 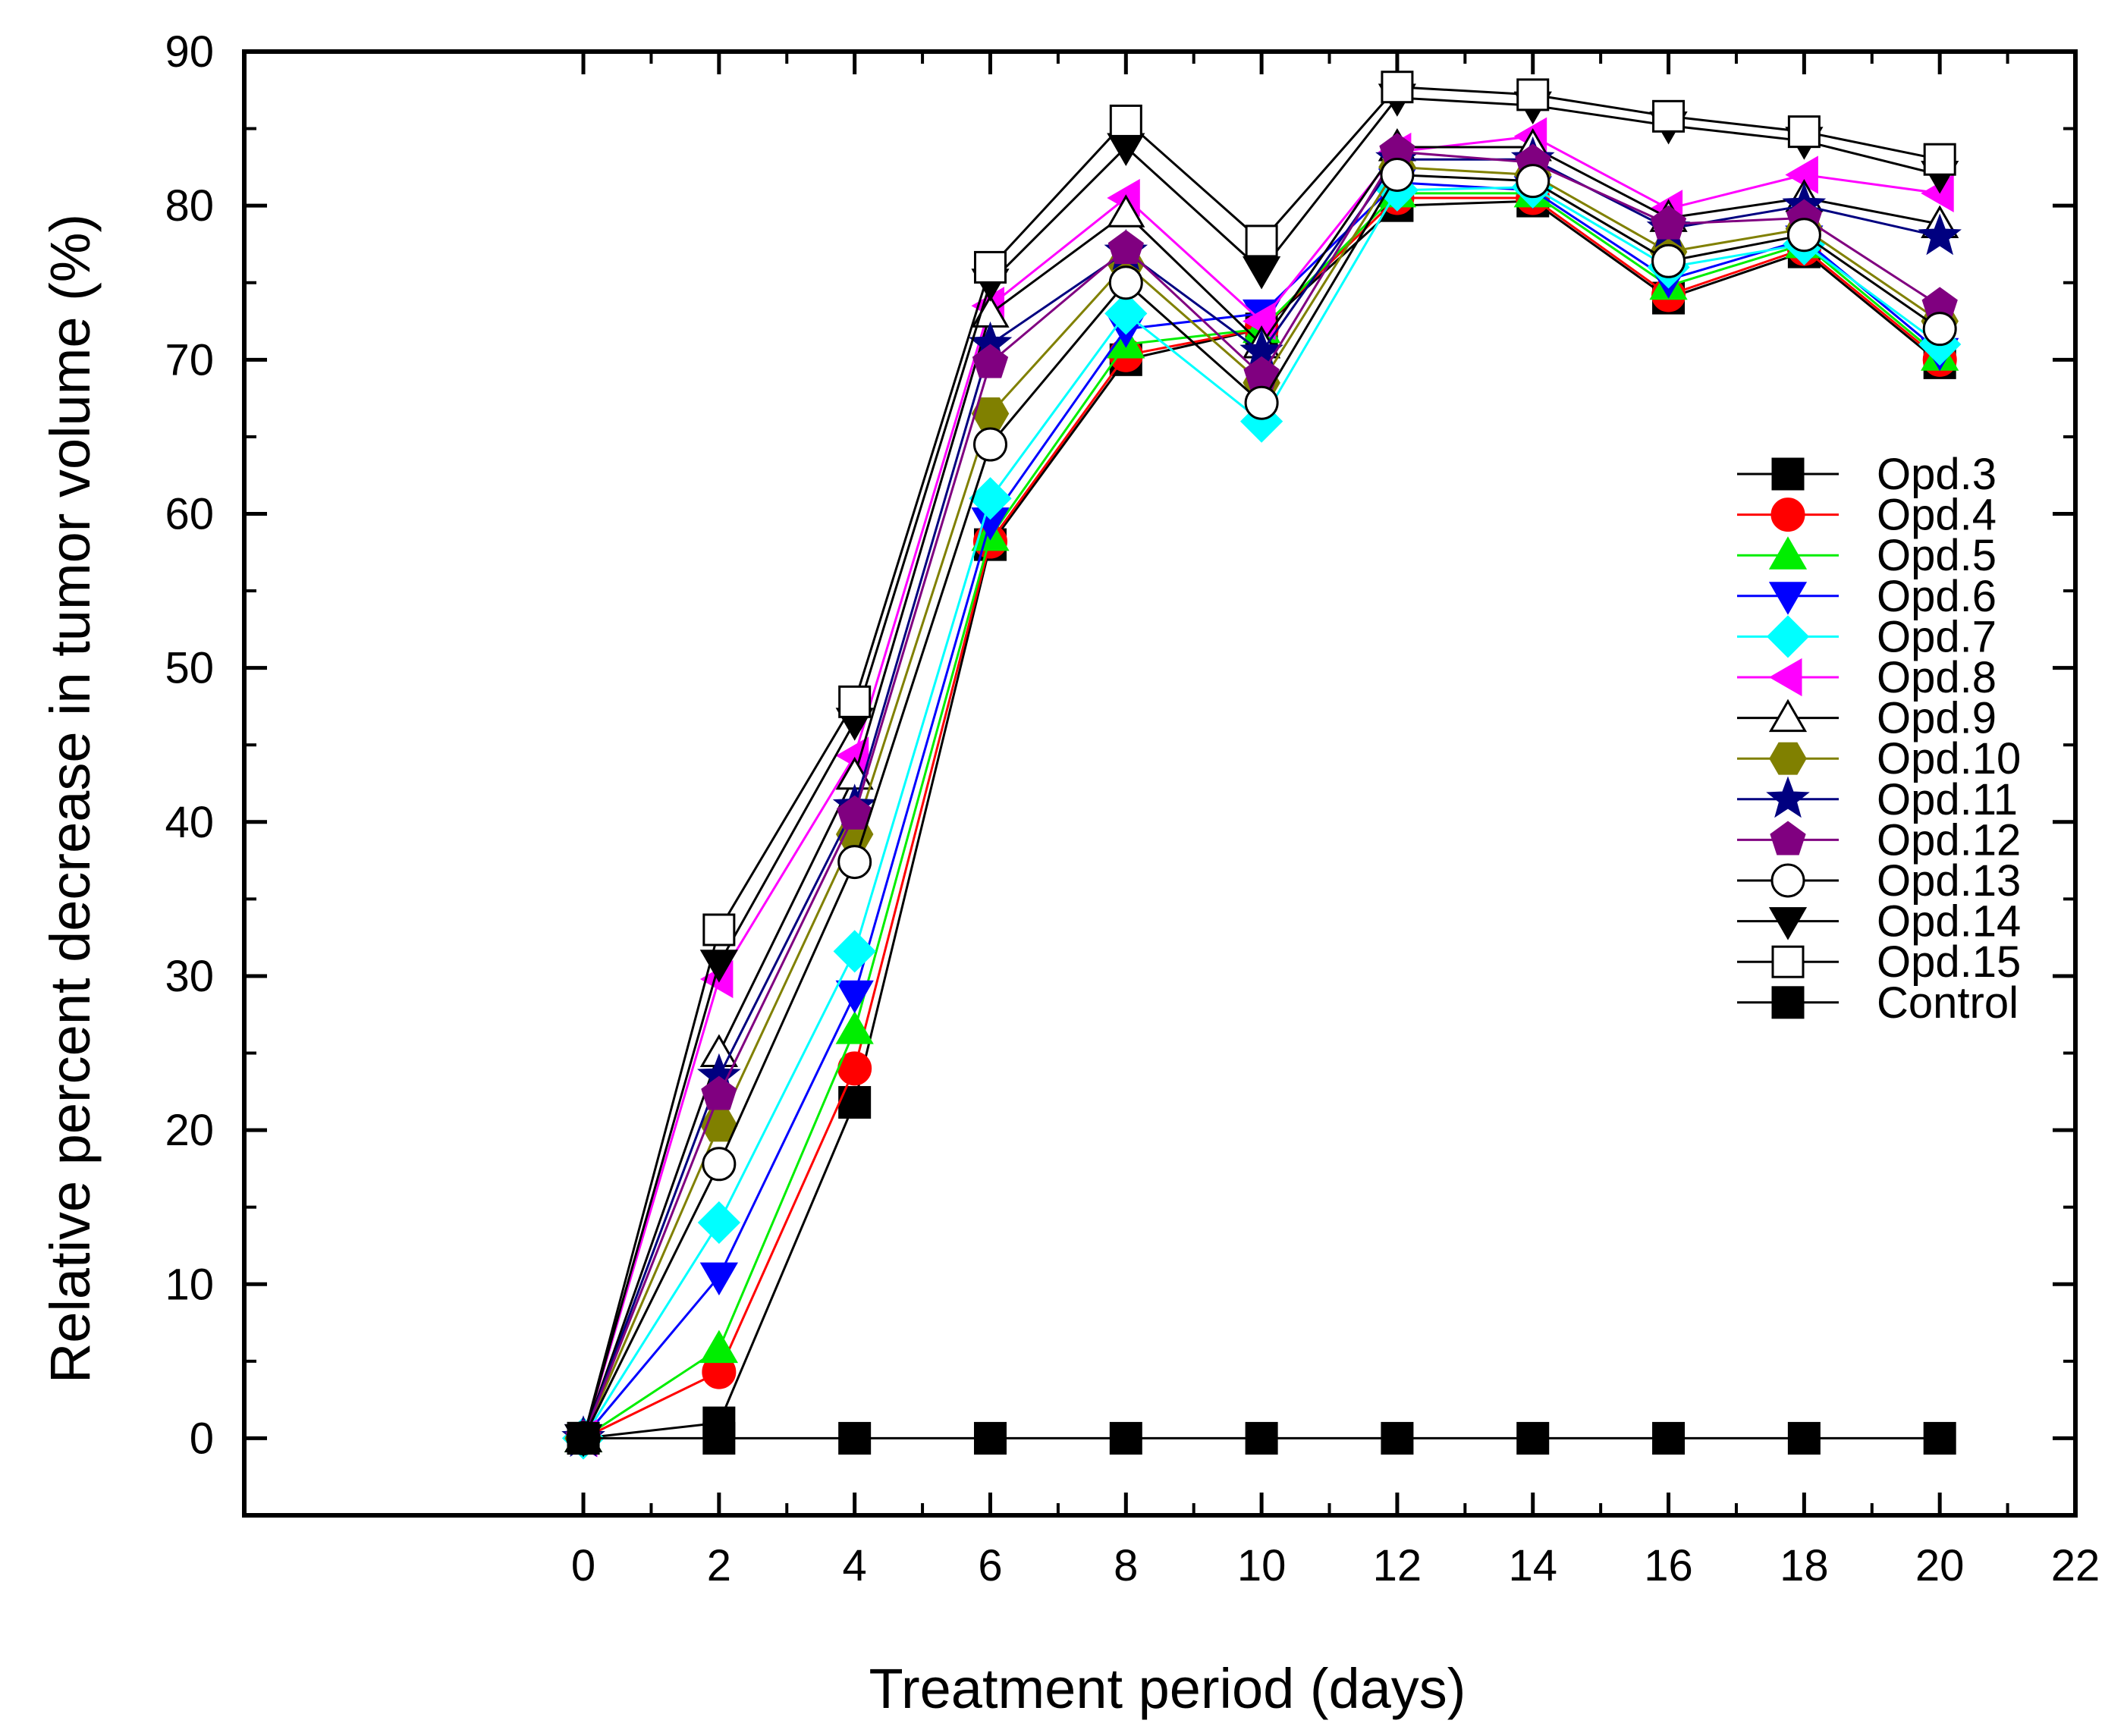 I want to click on x-axis-title: Treatment period (days), so click(x=1167, y=1688).